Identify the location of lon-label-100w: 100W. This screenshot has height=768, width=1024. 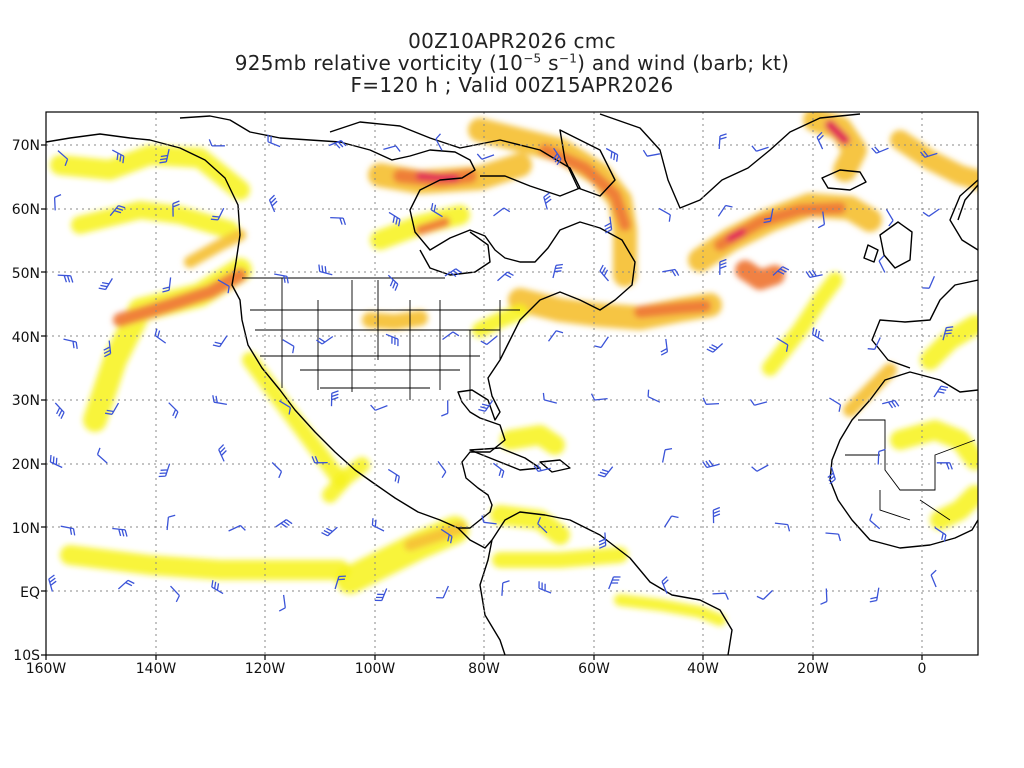
(375, 669).